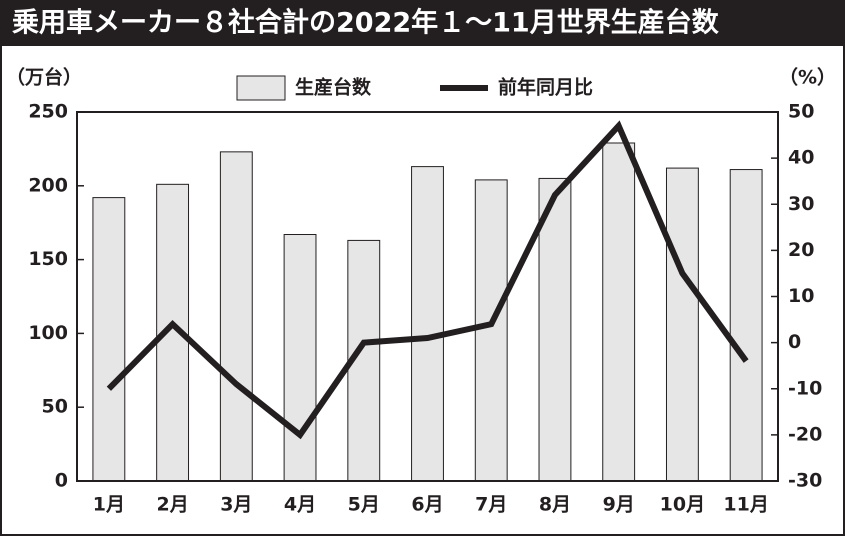  I want to click on x-tick-label: 6月, so click(427, 505).